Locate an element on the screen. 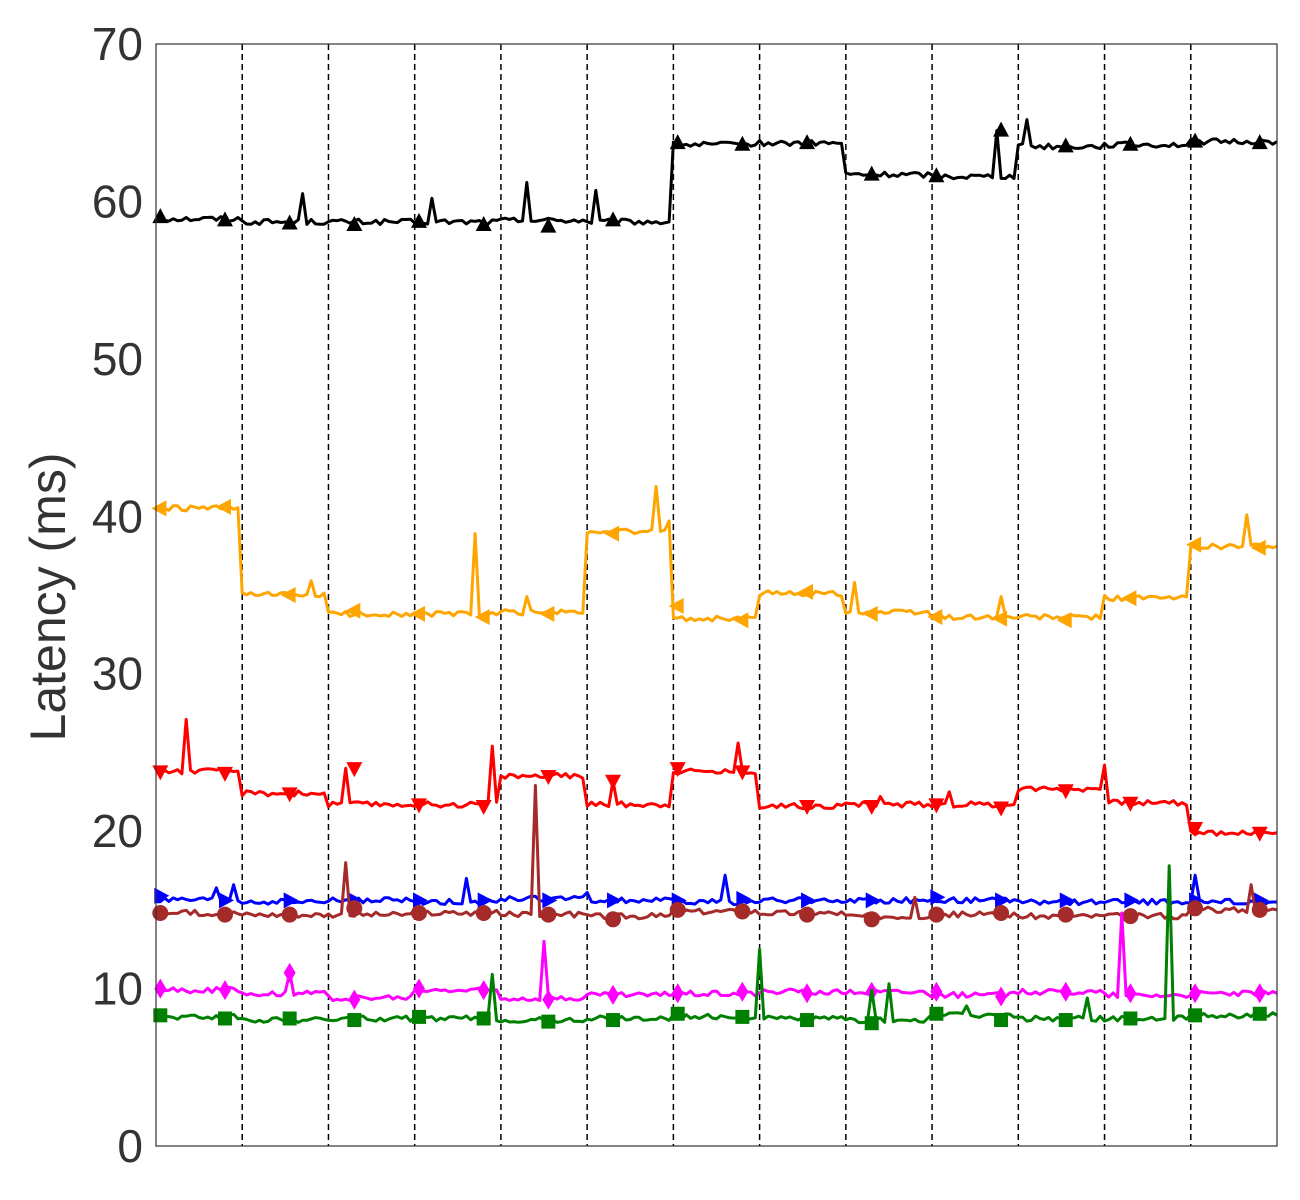 This screenshot has width=1300, height=1200. y-tick-label: 0 is located at coordinates (130, 1146).